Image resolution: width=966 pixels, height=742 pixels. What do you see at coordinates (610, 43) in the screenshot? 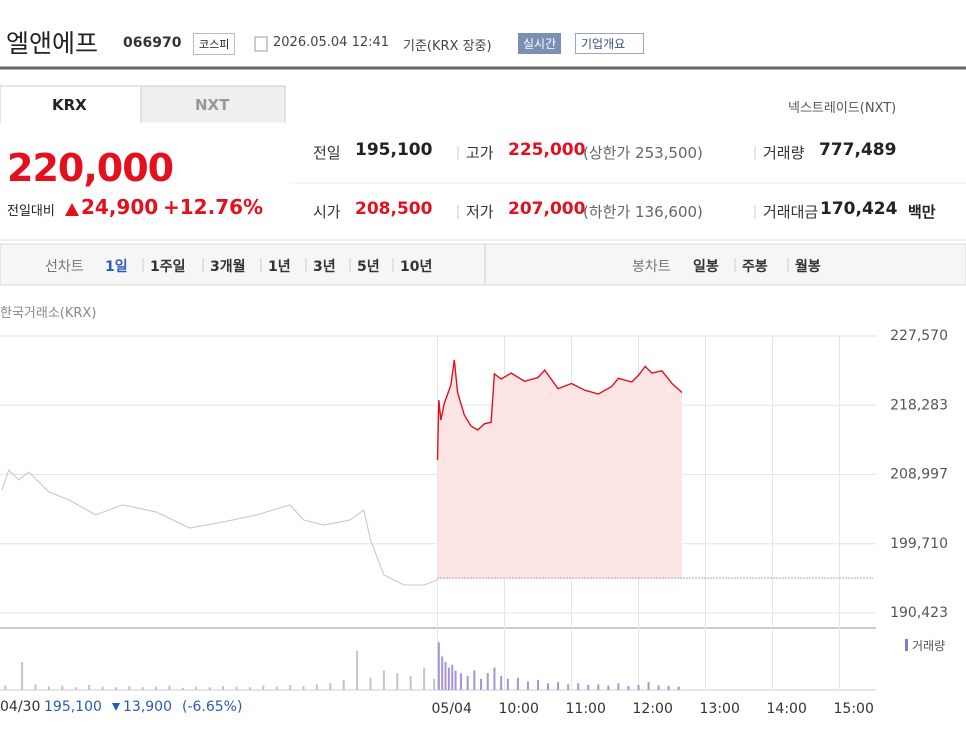
I see `company-button: 기업개요` at bounding box center [610, 43].